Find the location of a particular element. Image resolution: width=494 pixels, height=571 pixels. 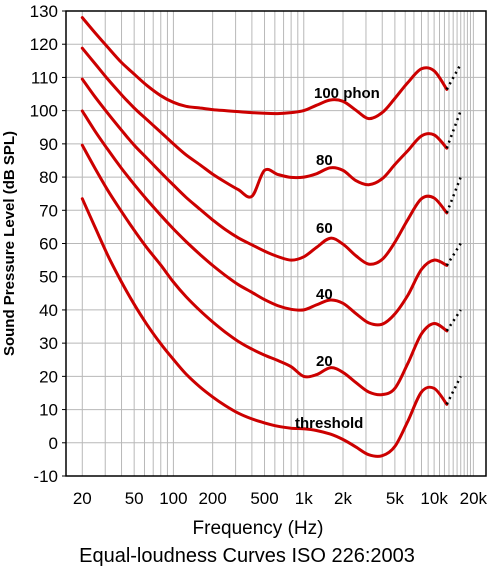

y-tick-label: 80 is located at coordinates (48, 177).